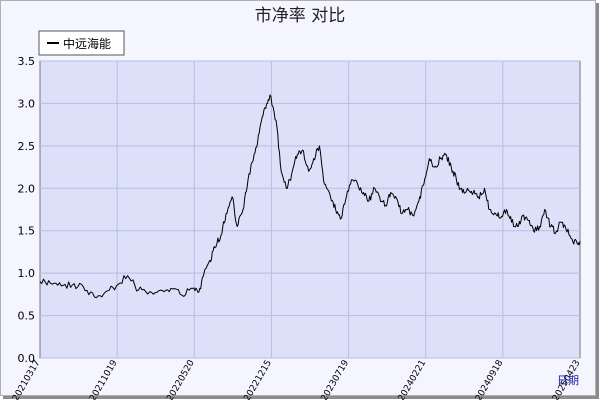  I want to click on legend: 中远海能, so click(81, 43).